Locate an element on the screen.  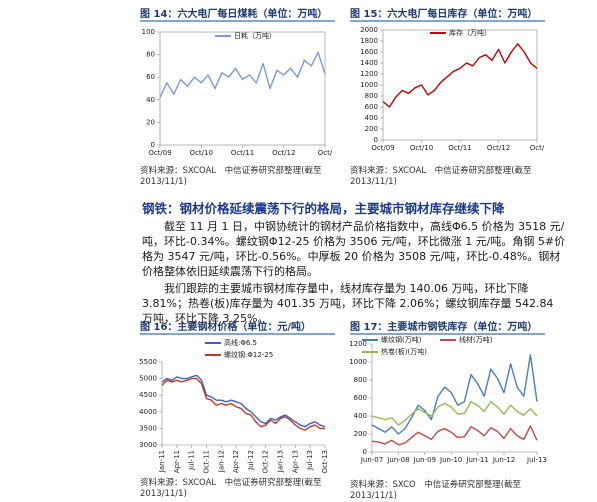
legend-label: 日耗（万吨） is located at coordinates (255, 35).